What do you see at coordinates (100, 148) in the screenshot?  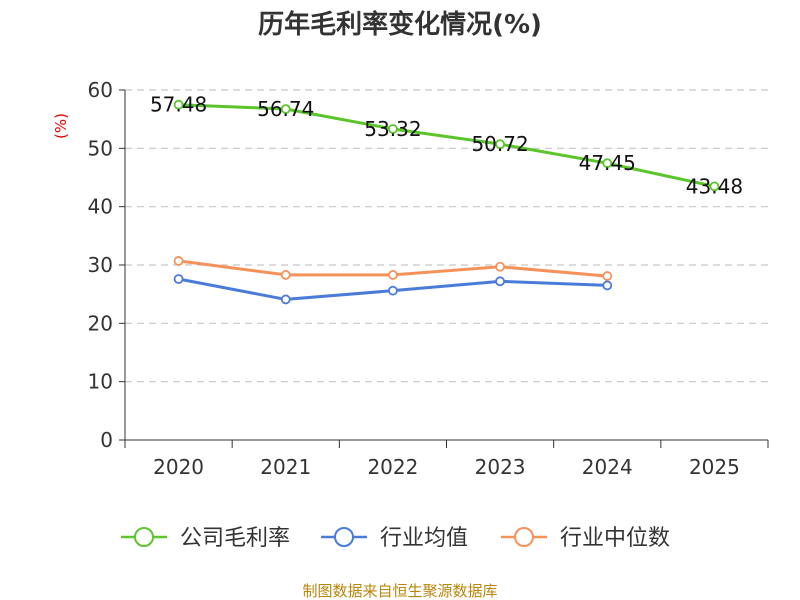 I see `y-tick-label-50: 50` at bounding box center [100, 148].